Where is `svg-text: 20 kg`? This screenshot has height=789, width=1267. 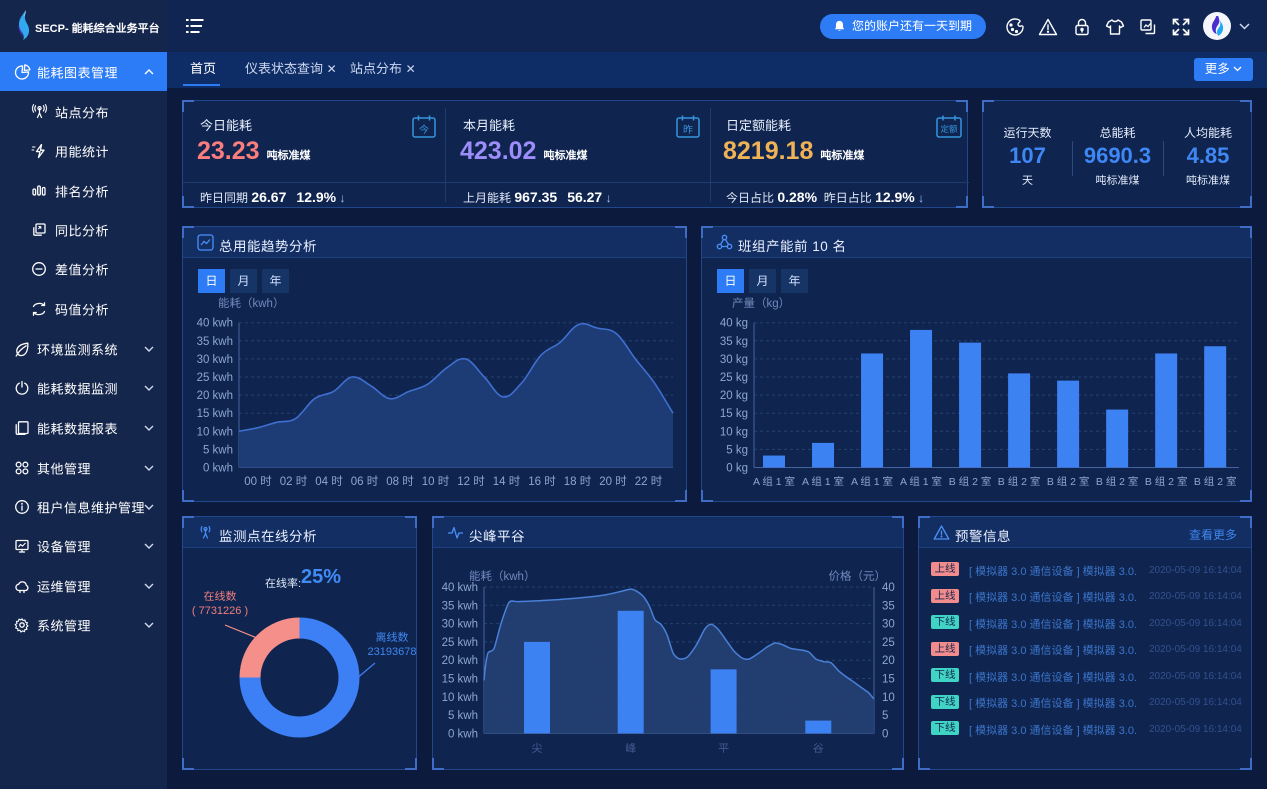 svg-text: 20 kg is located at coordinates (734, 396).